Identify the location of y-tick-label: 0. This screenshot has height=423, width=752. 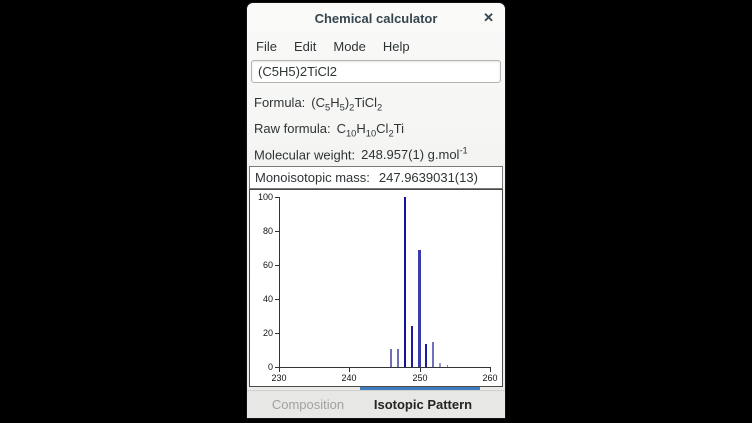
(270, 367).